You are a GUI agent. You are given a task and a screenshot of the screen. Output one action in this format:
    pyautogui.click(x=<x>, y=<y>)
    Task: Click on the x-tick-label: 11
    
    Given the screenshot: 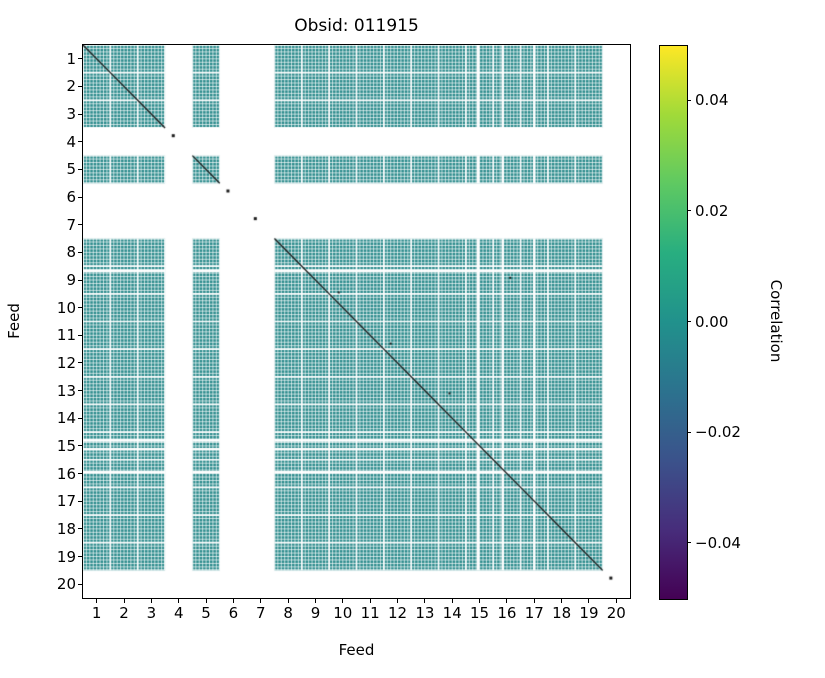 What is the action you would take?
    pyautogui.click(x=370, y=613)
    